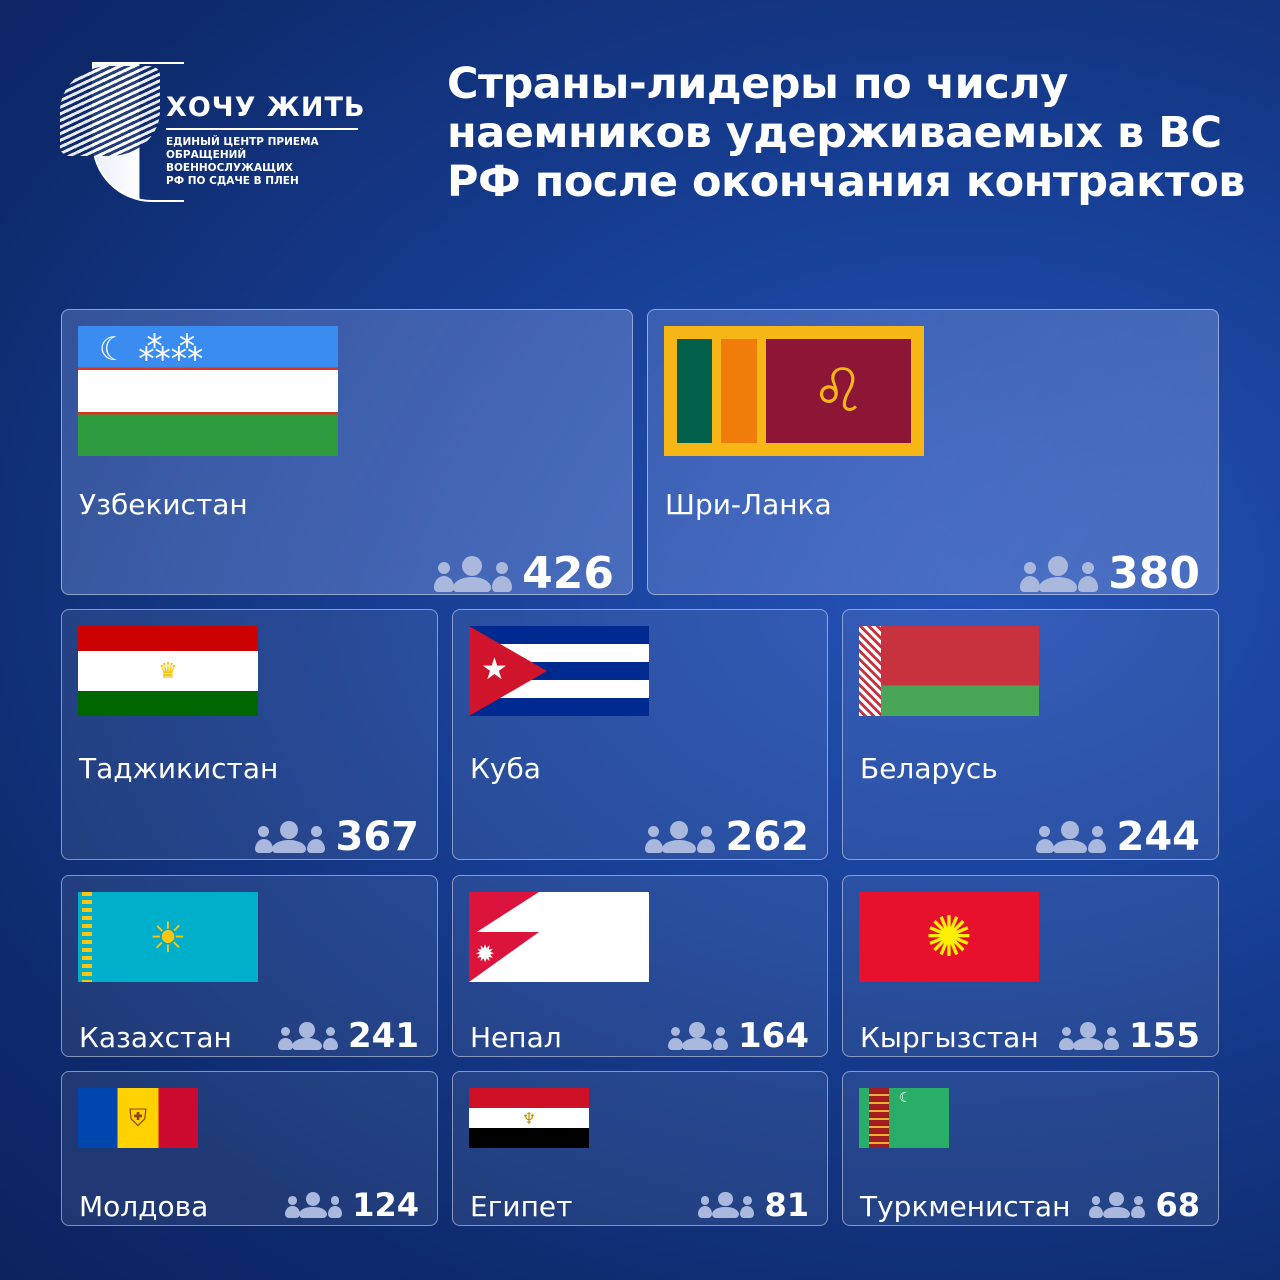 This screenshot has width=1280, height=1280. I want to click on count-value: 164, so click(773, 1036).